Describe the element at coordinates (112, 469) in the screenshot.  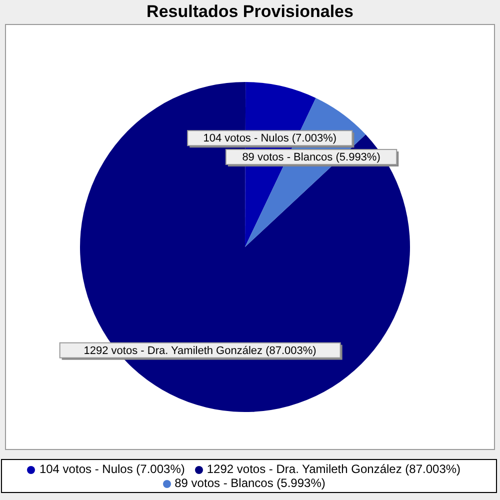
I see `legend-label: 104 votos - Nulos (7.003%)` at that location.